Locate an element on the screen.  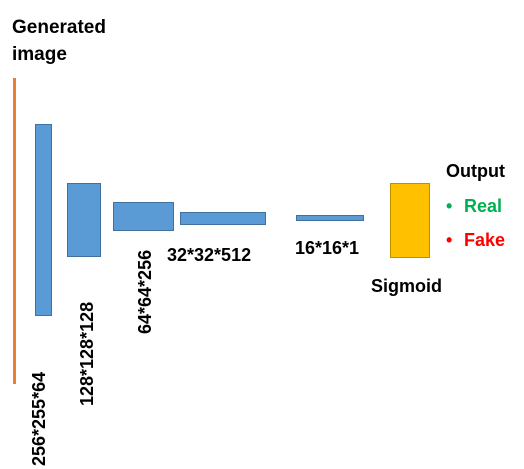
layer-label-4: 32*32*512 is located at coordinates (209, 255).